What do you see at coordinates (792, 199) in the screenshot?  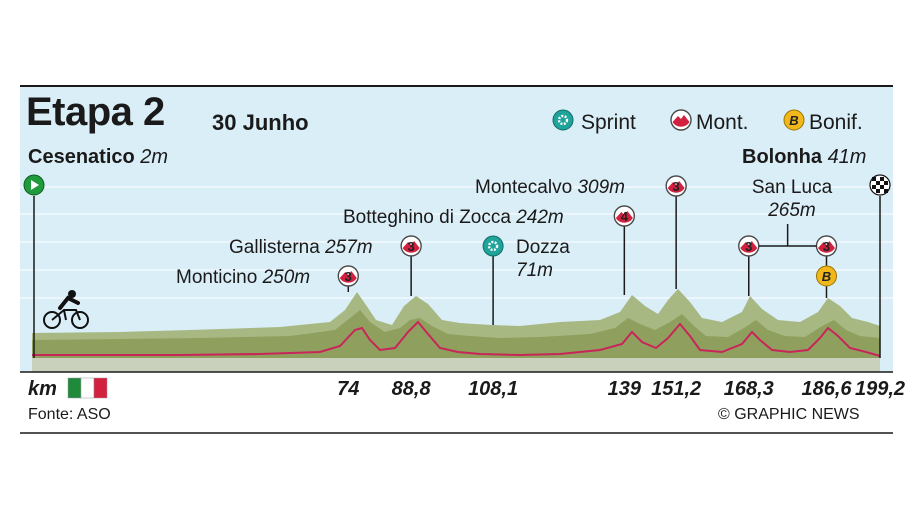 I see `climb-label-san-luca: San Luca 265m` at bounding box center [792, 199].